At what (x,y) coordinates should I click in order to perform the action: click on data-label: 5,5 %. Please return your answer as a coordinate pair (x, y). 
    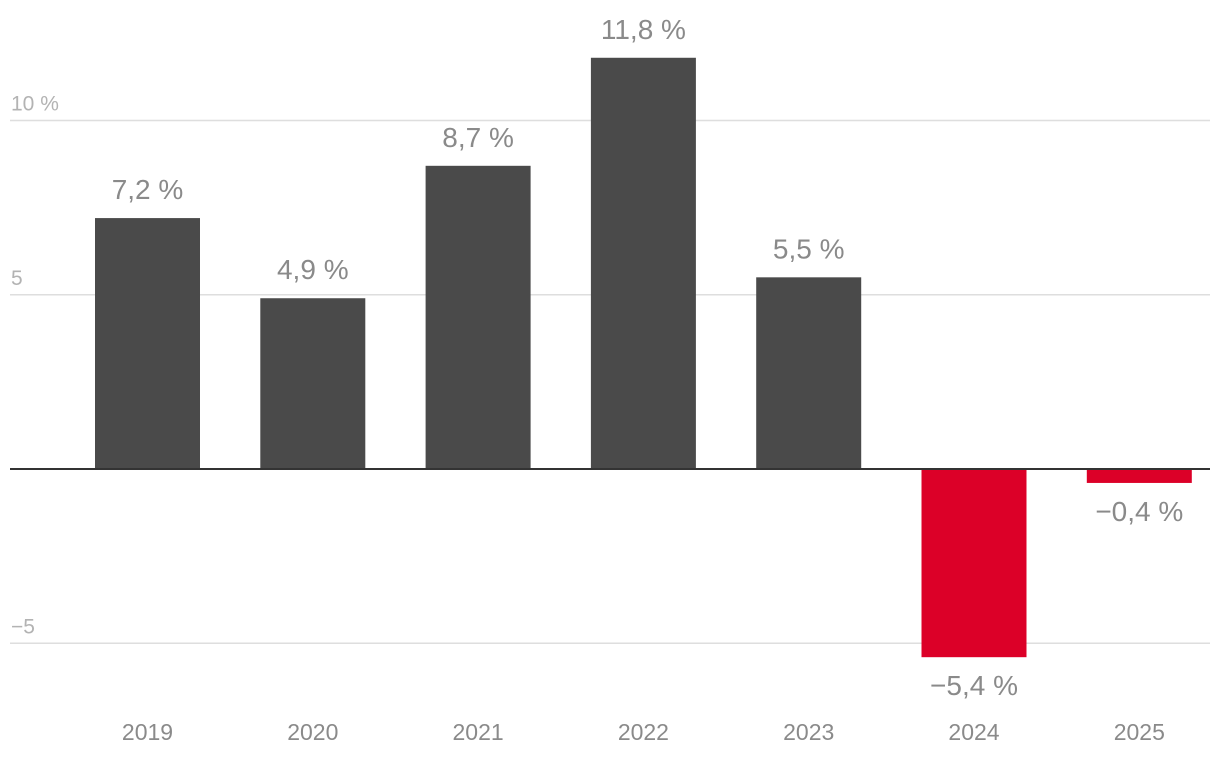
    Looking at the image, I should click on (809, 248).